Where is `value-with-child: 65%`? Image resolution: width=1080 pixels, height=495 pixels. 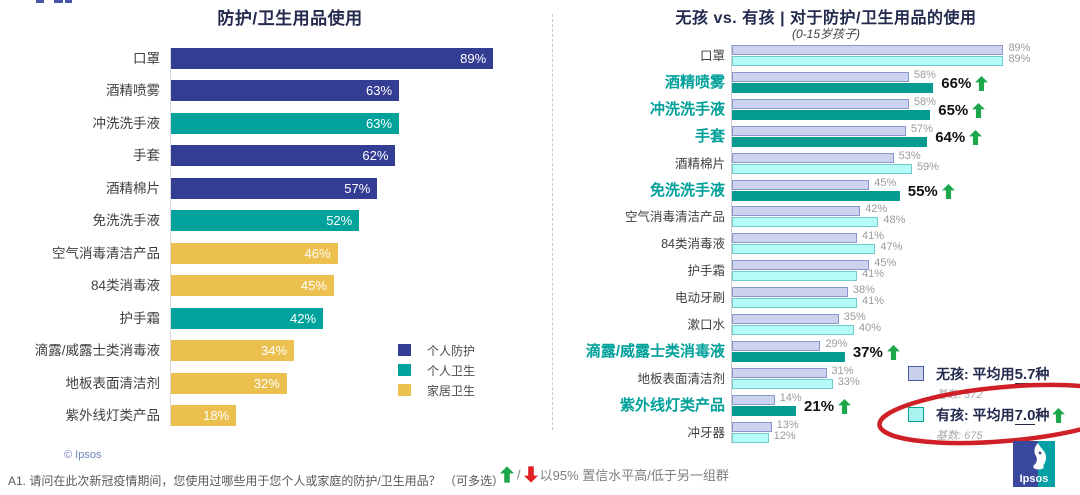
value-with-child: 65% is located at coordinates (962, 110).